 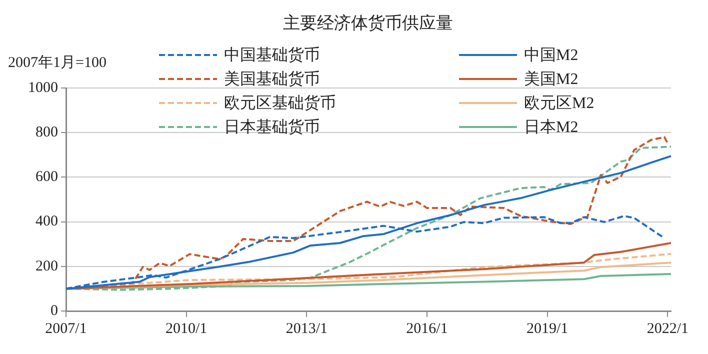 What do you see at coordinates (272, 128) in the screenshot?
I see `legend-label: 日本基础货币` at bounding box center [272, 128].